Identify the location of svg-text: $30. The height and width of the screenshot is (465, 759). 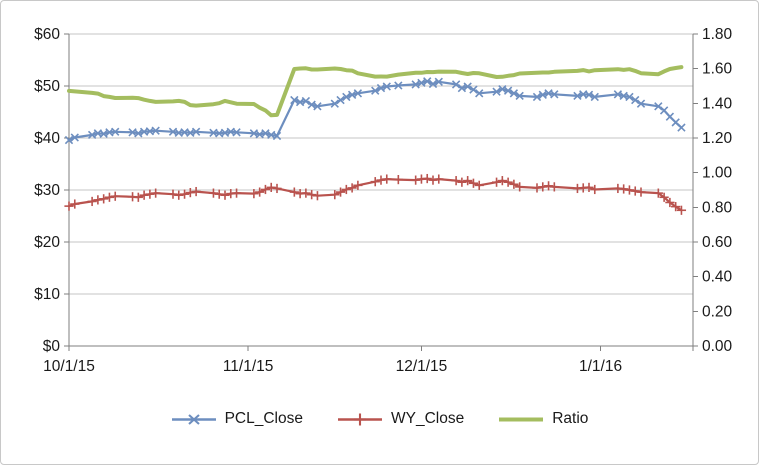
(47, 190).